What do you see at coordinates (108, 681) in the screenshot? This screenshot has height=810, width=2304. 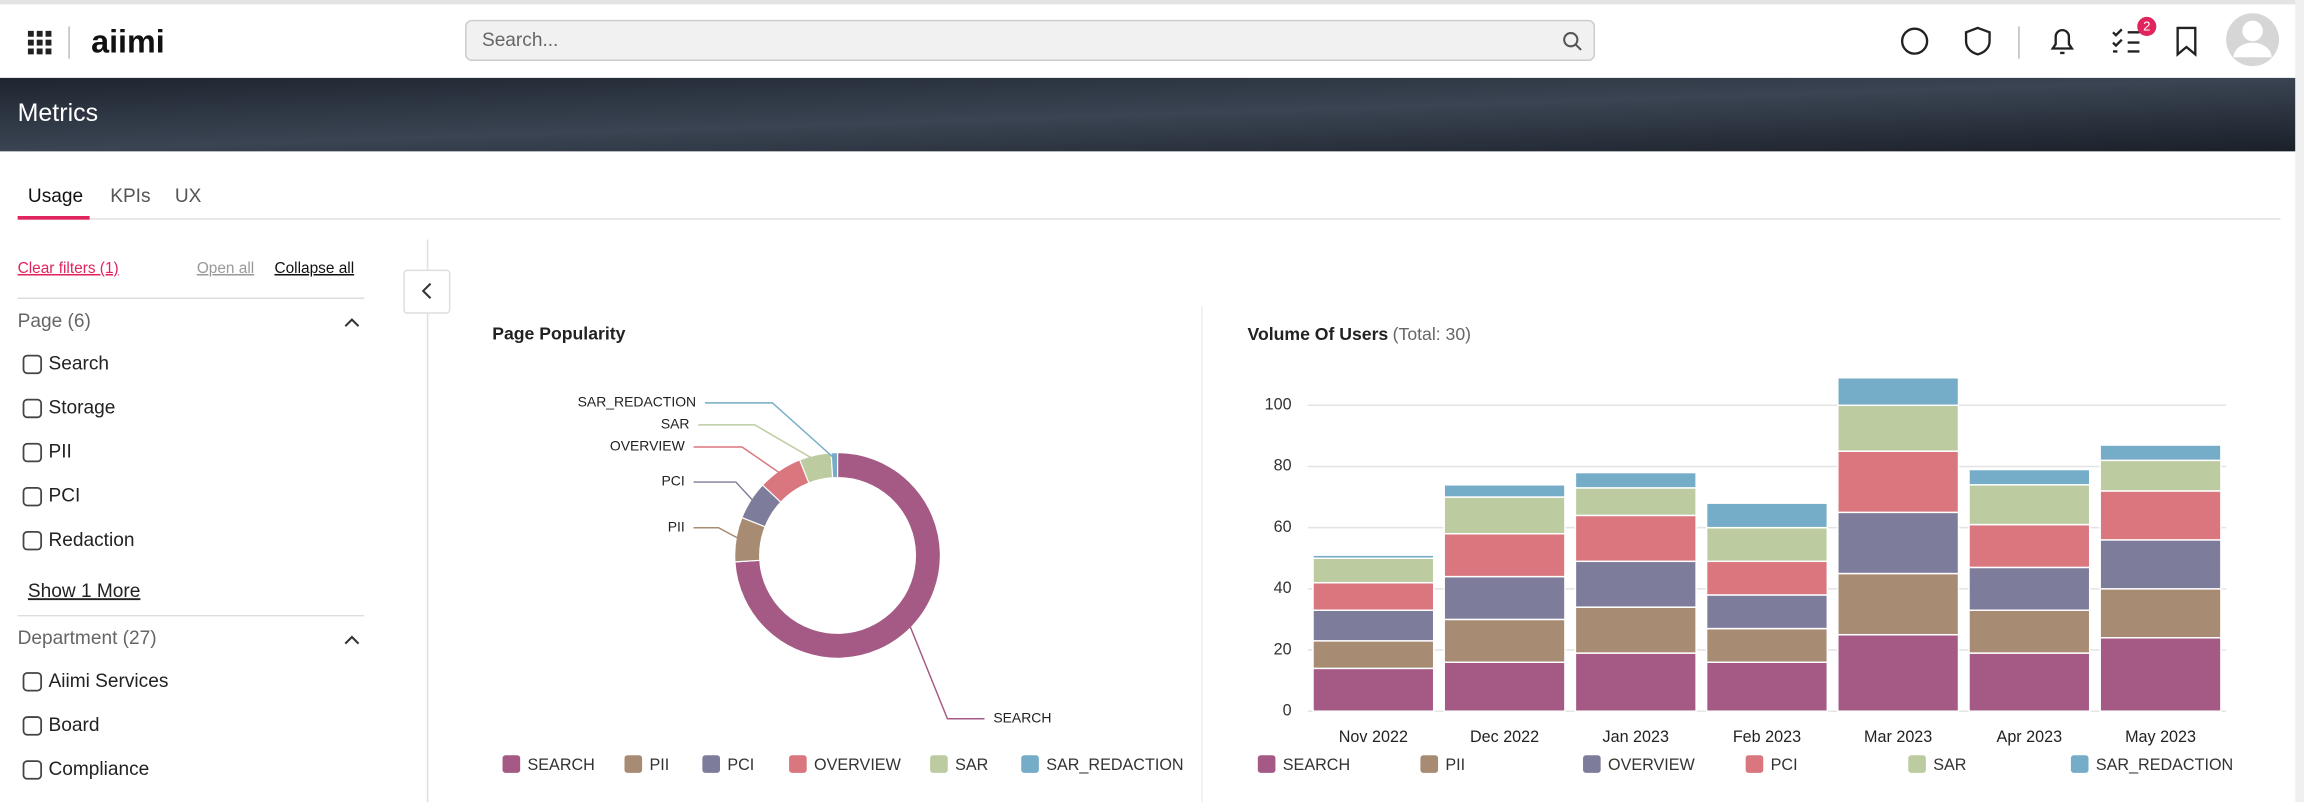 I see `filter-option: Aiimi Services` at bounding box center [108, 681].